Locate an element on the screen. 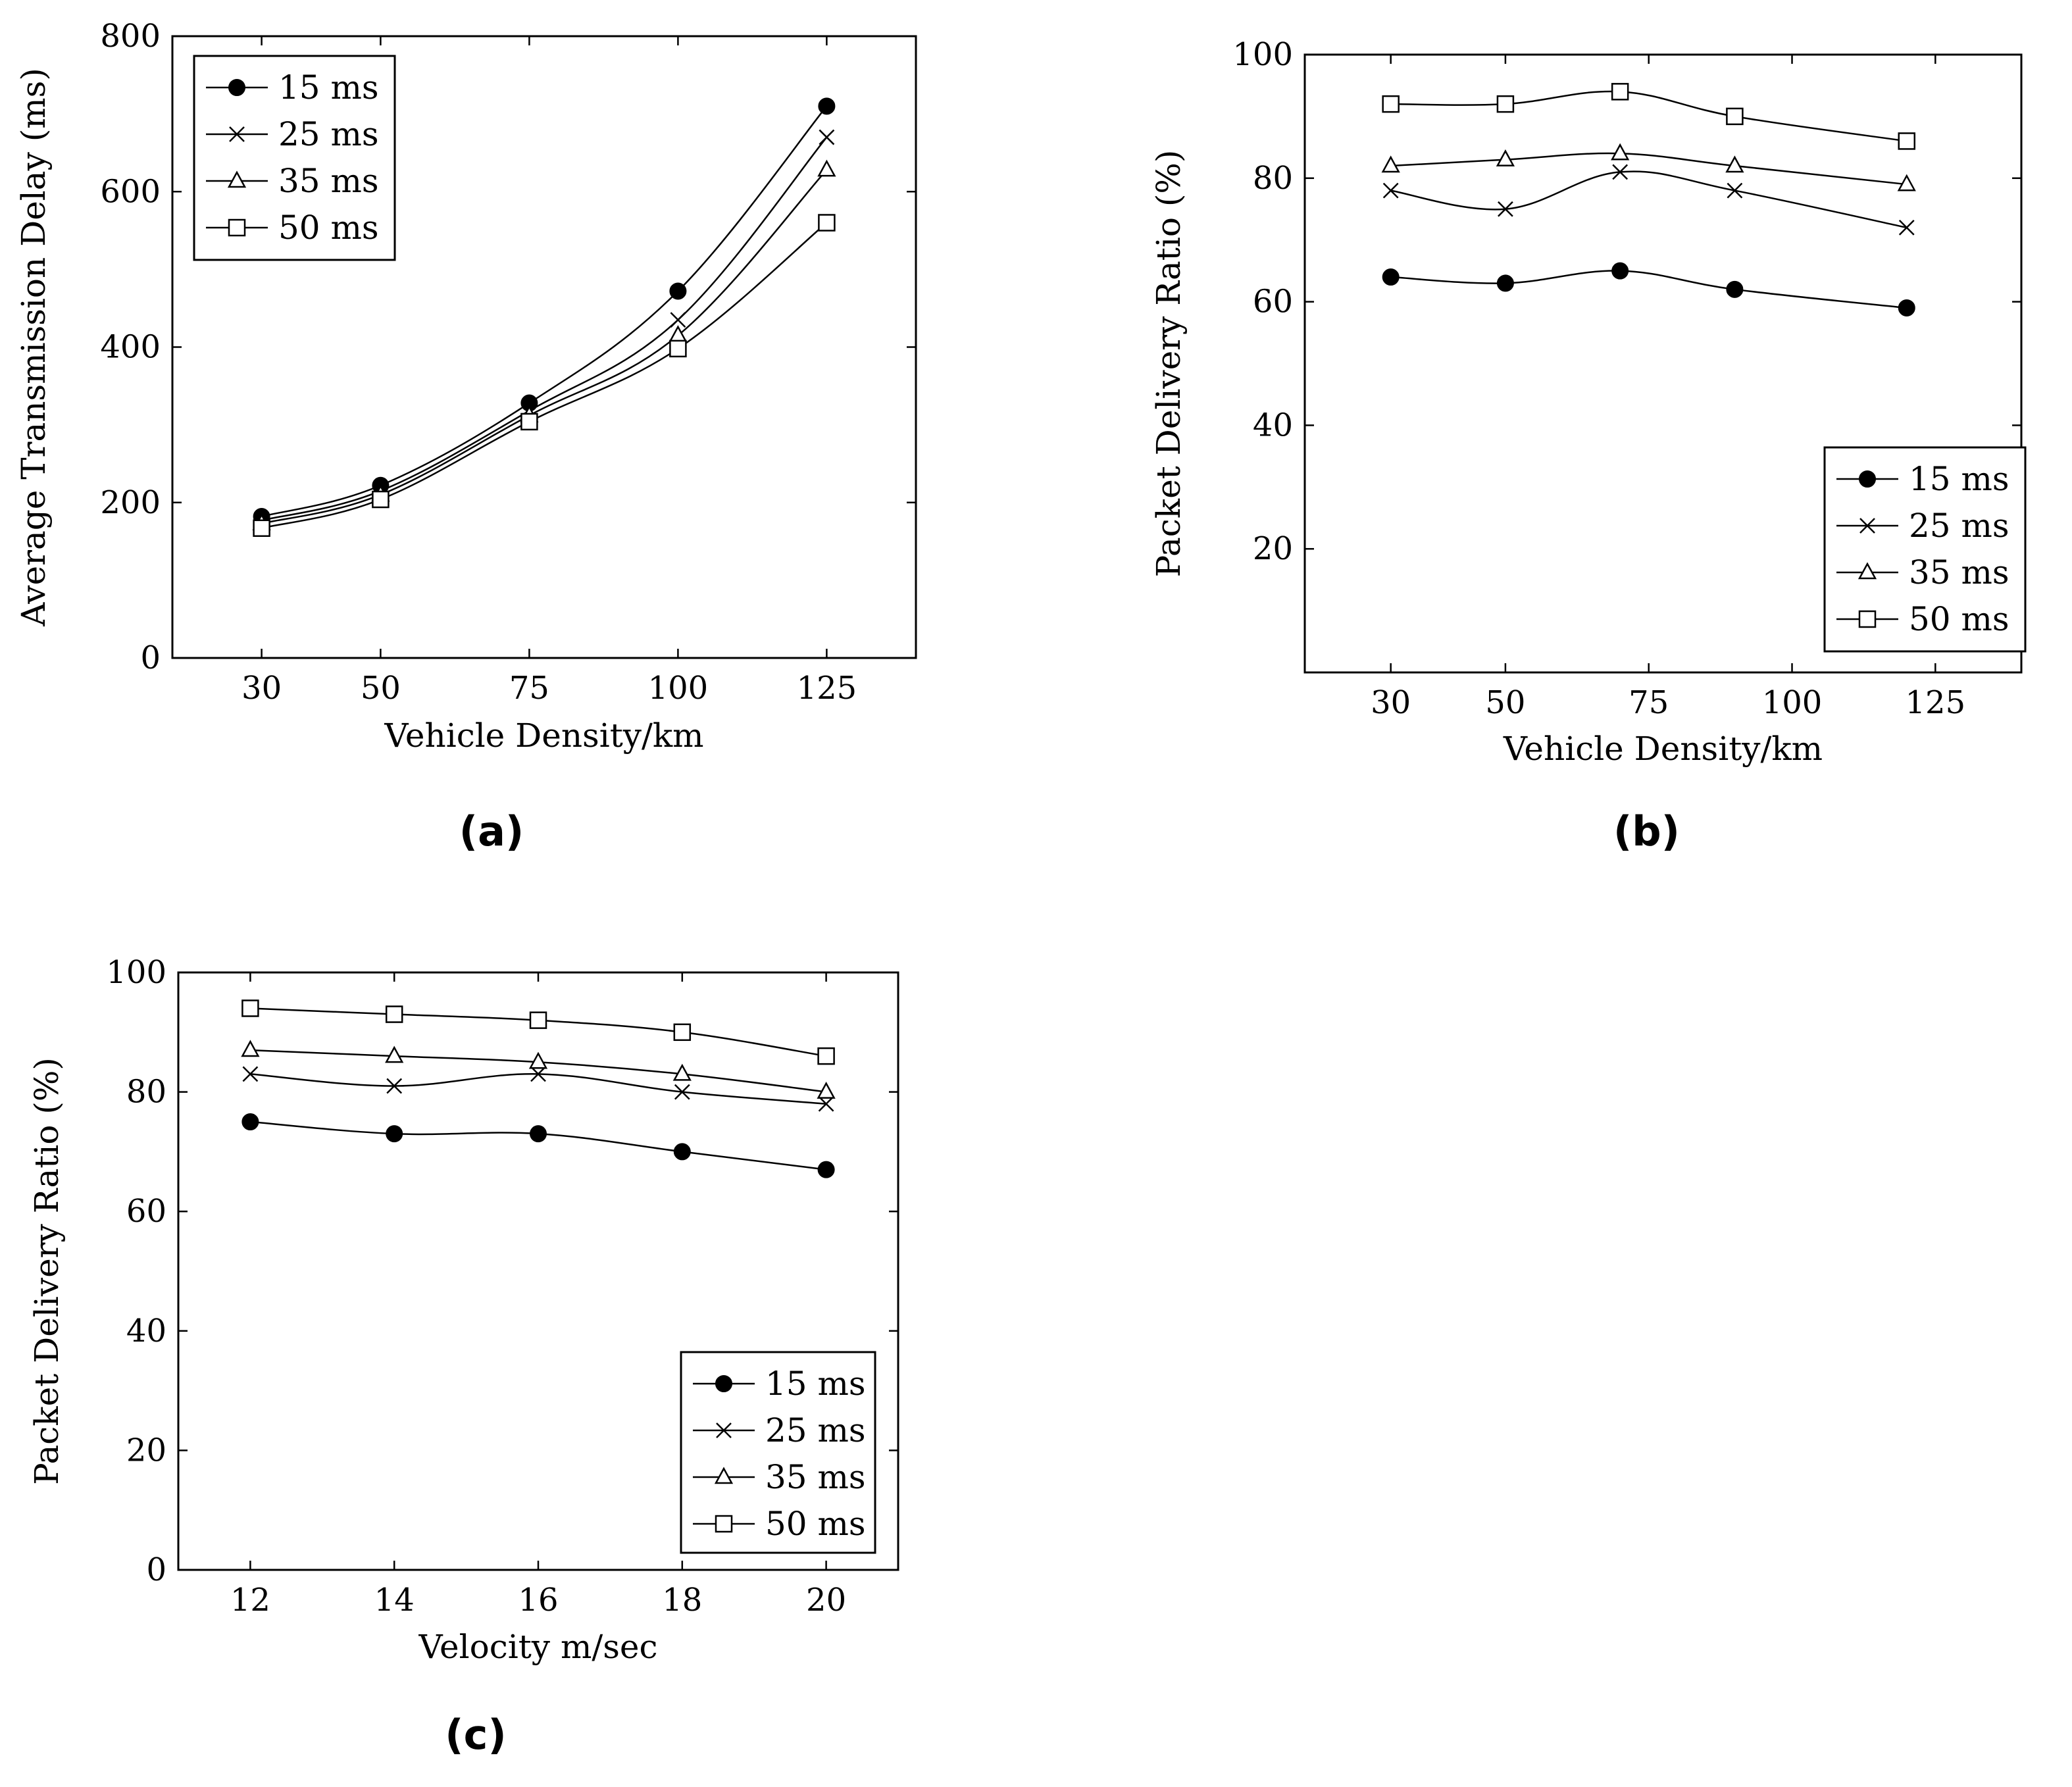  x-axis-label: Velocity m/sec is located at coordinates (538, 1647).